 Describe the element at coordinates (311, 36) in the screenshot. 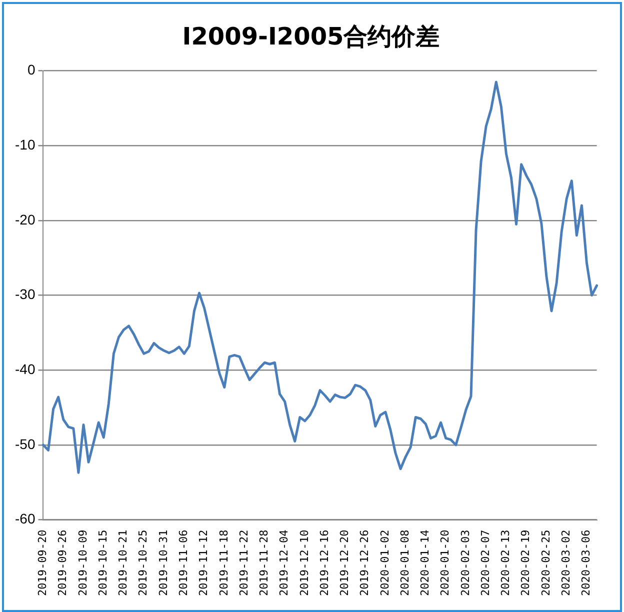

I see `chart-title: I2009-I2005合约价差` at that location.